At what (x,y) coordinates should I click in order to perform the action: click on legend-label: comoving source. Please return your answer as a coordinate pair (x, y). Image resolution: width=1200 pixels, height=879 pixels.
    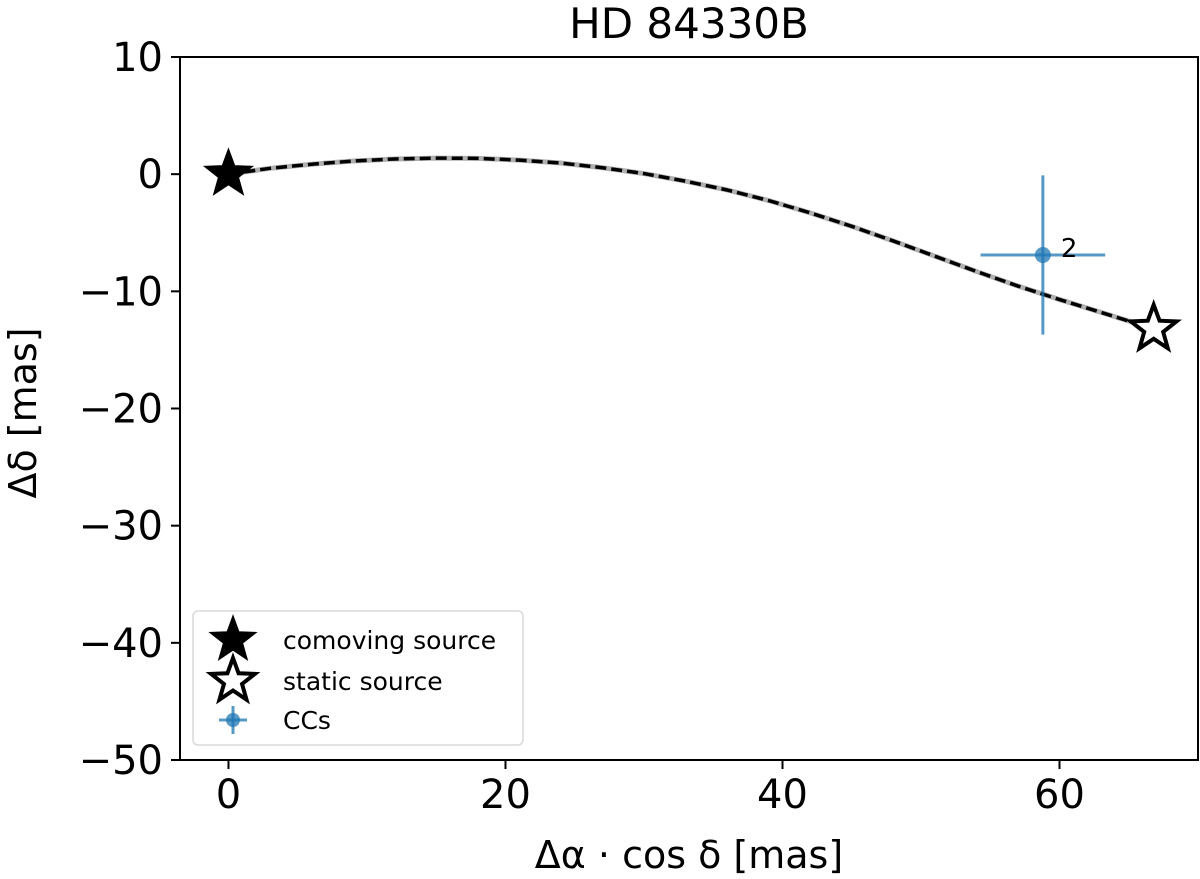
    Looking at the image, I should click on (389, 640).